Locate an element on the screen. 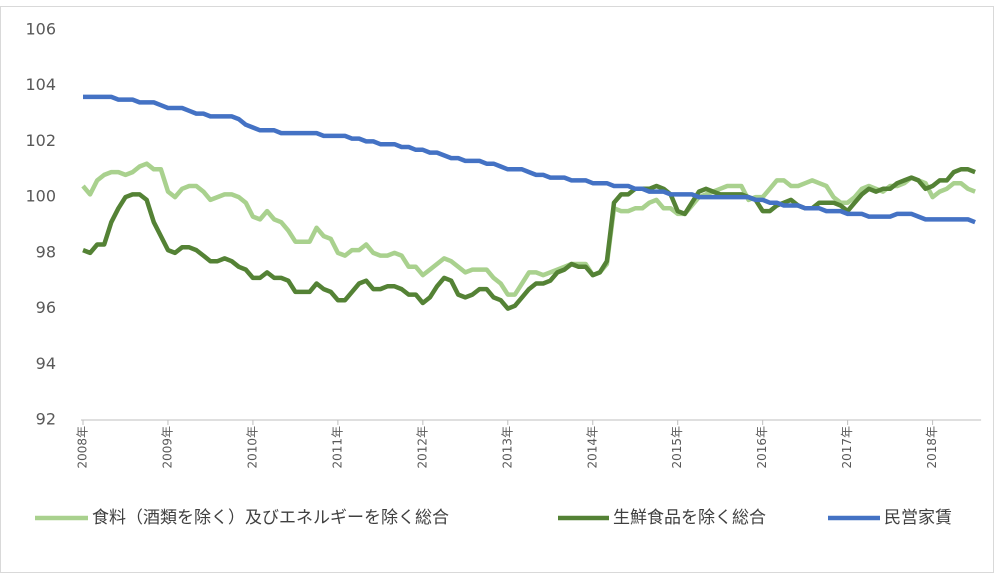  x-tick-label: 2009年 is located at coordinates (167, 447).